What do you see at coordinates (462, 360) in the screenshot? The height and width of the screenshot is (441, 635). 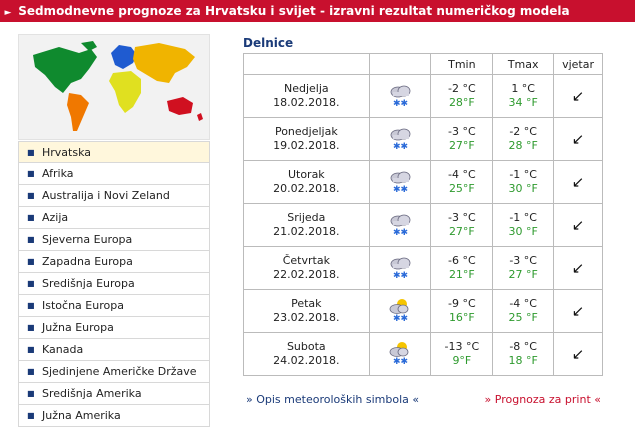 I see `tmin-fahrenheit: 9°F` at bounding box center [462, 360].